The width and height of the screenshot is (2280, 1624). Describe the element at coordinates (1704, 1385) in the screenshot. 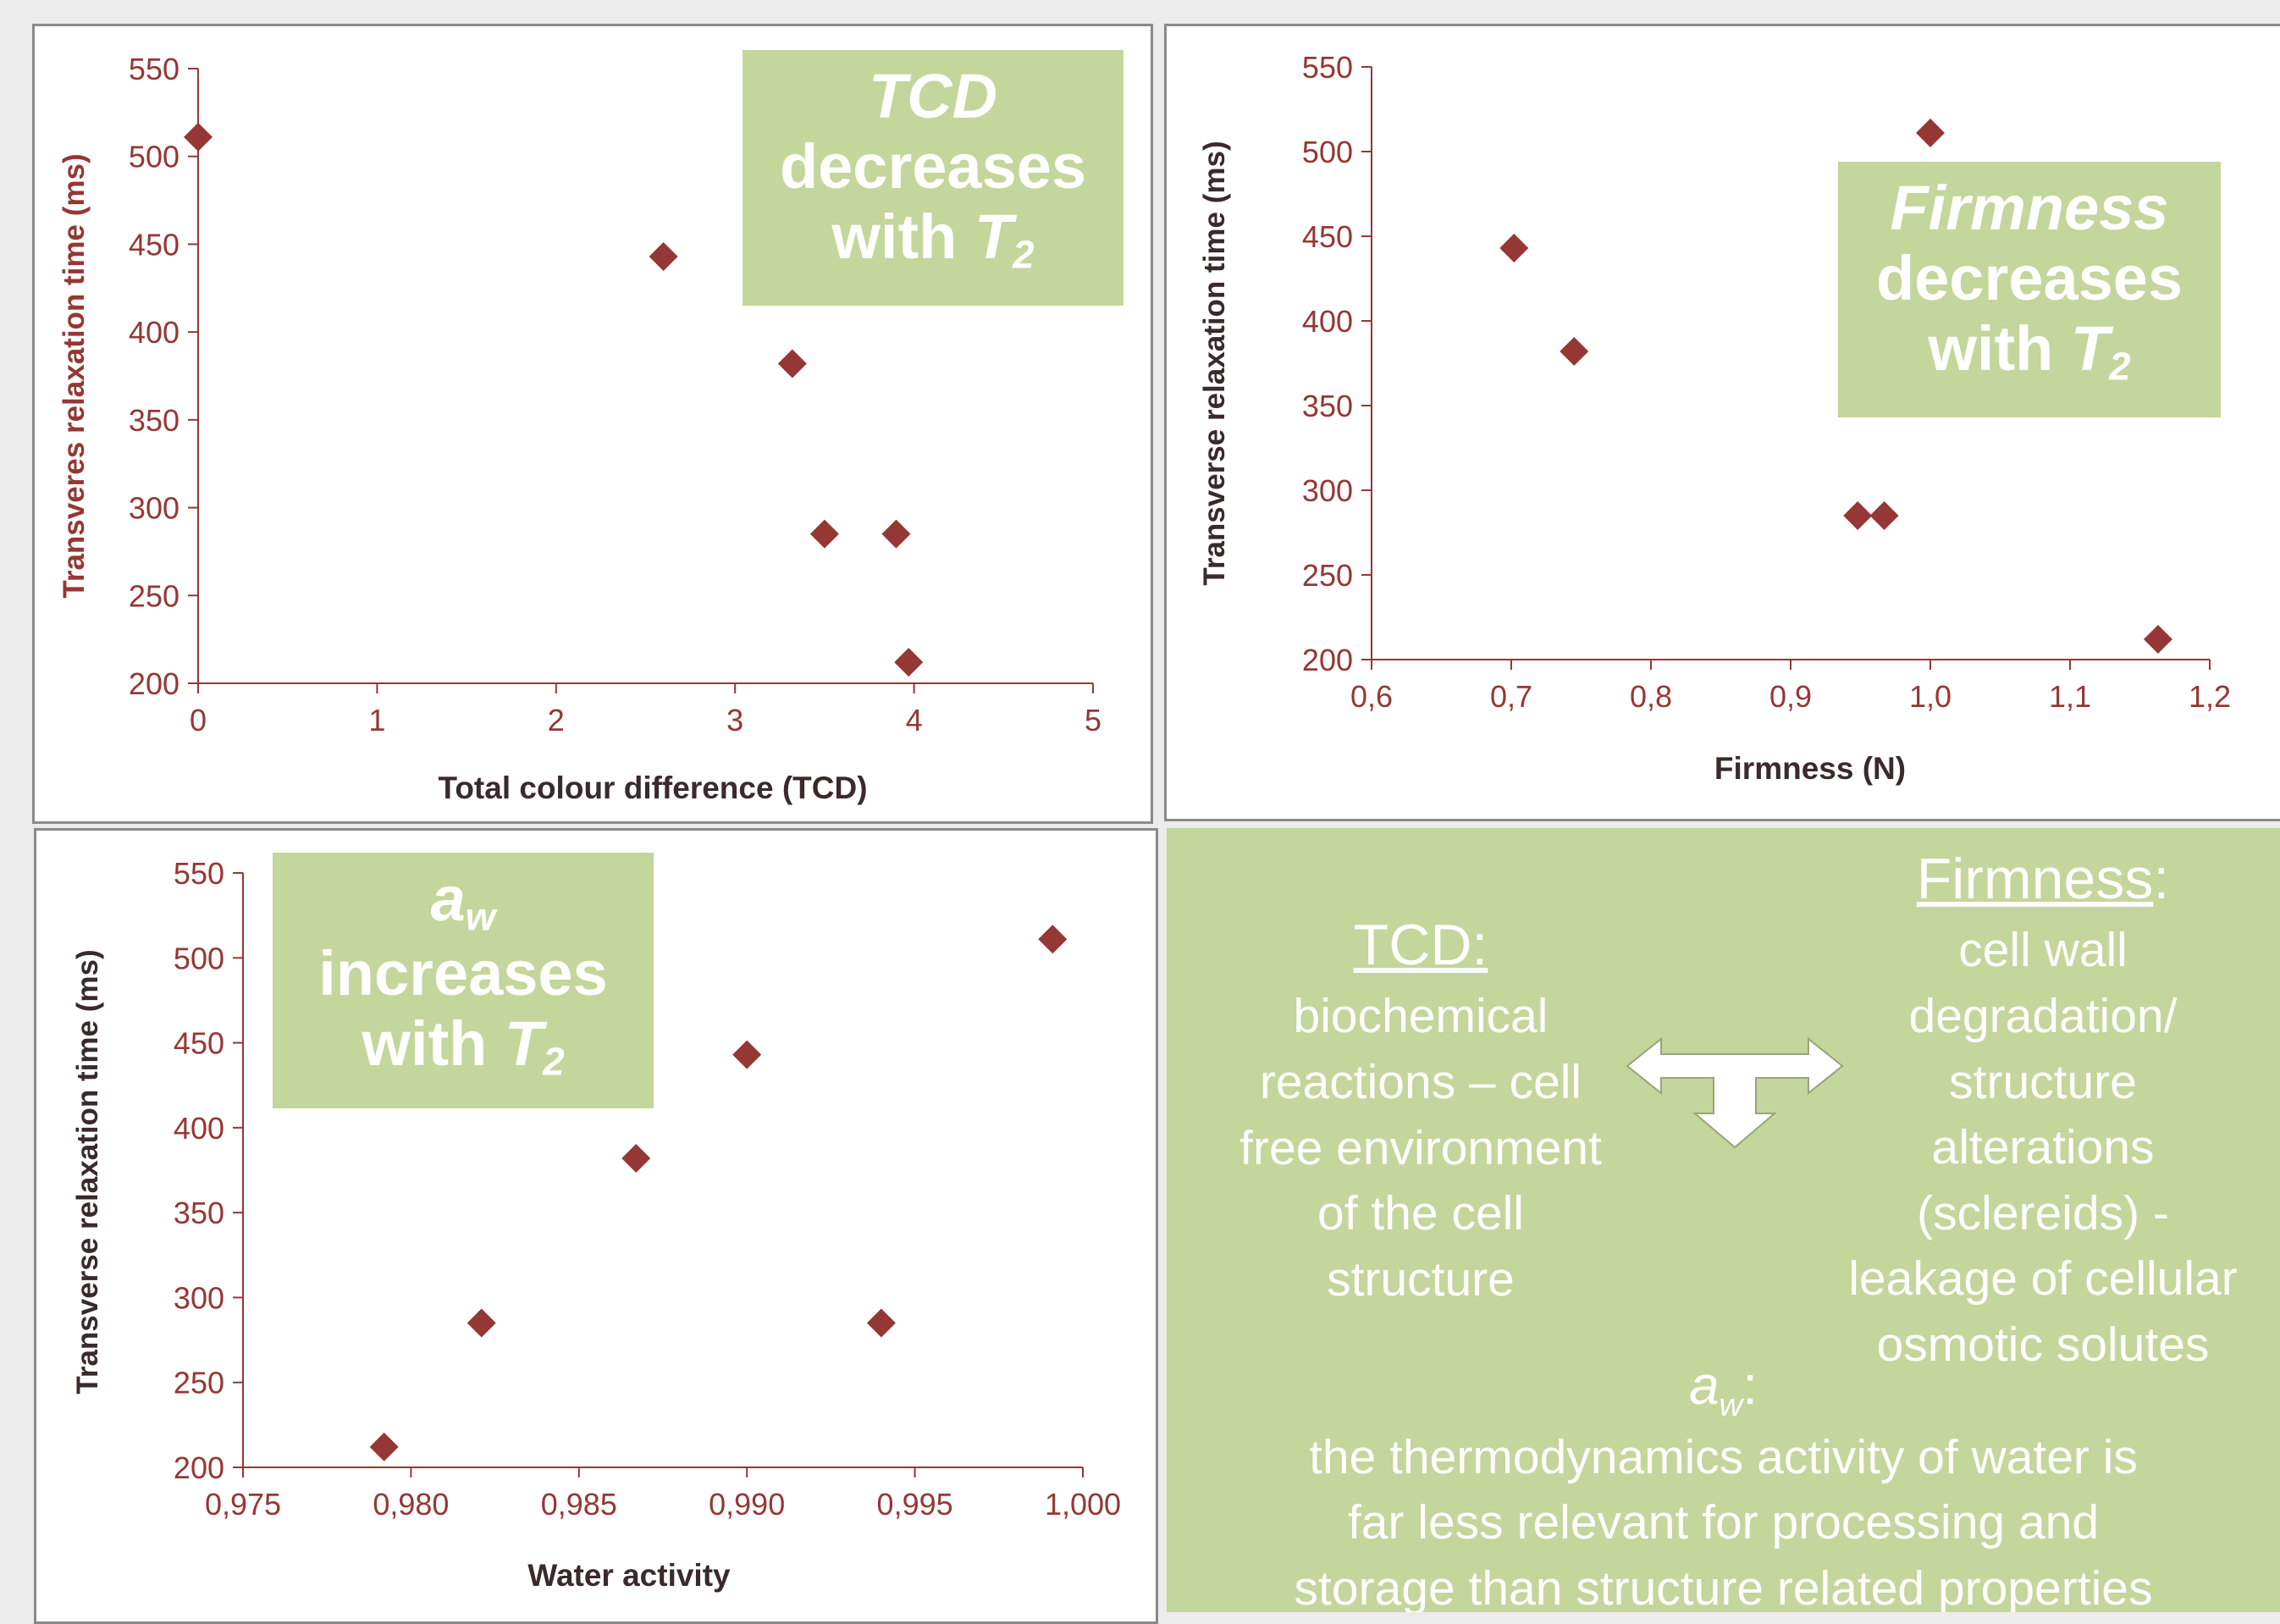

I see `aw-notes-title: a` at that location.